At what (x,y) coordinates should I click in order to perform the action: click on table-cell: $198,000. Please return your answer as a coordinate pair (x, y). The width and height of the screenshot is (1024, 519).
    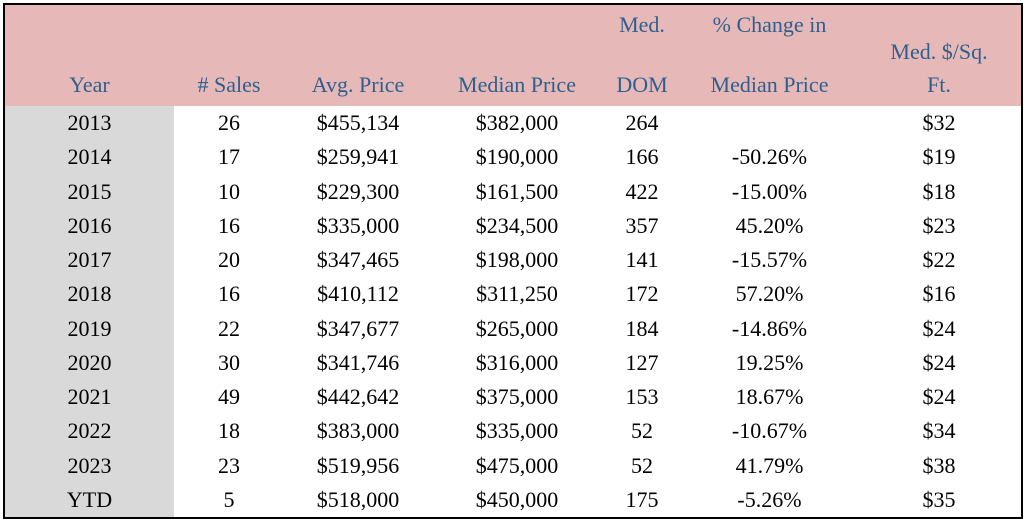
    Looking at the image, I should click on (517, 260).